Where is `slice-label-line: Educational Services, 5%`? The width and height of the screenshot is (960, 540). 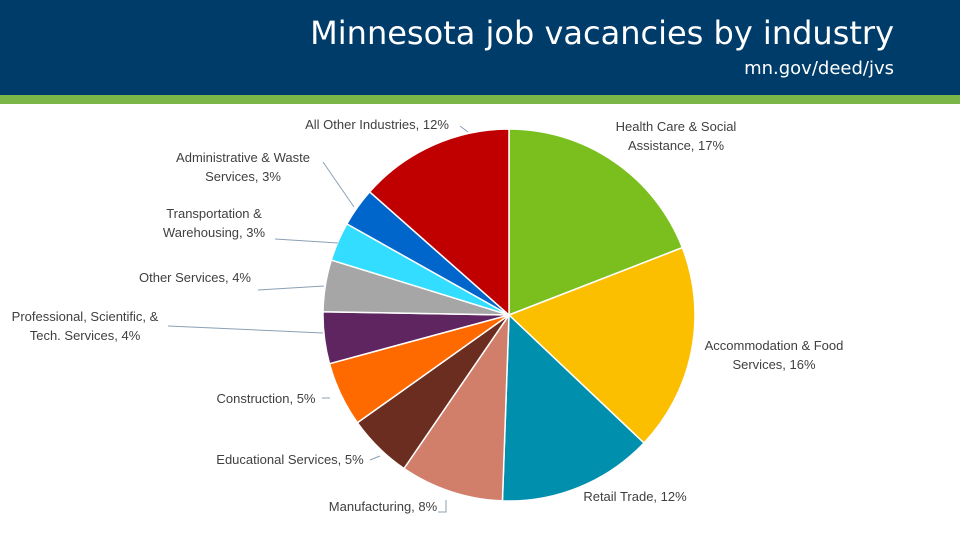 slice-label-line: Educational Services, 5% is located at coordinates (290, 459).